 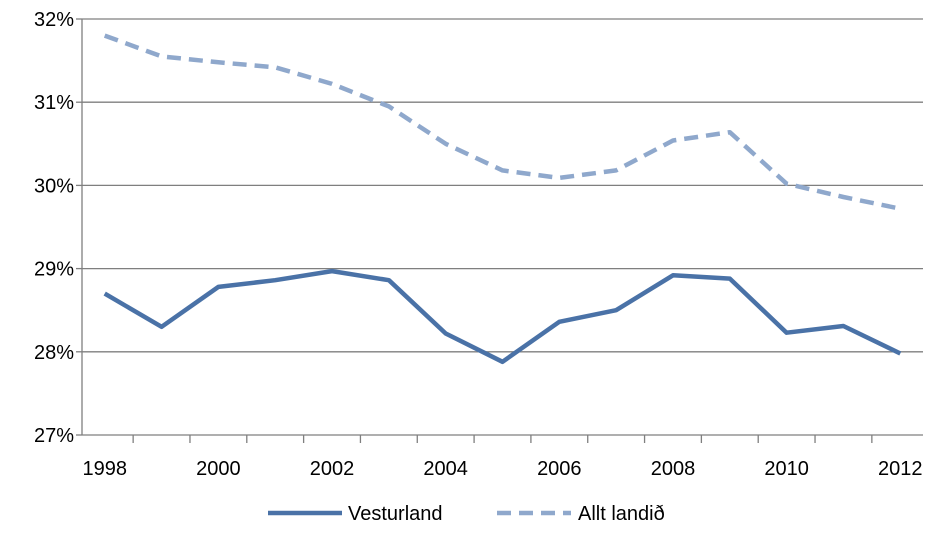 I want to click on legend-label: Vesturland, so click(x=395, y=514).